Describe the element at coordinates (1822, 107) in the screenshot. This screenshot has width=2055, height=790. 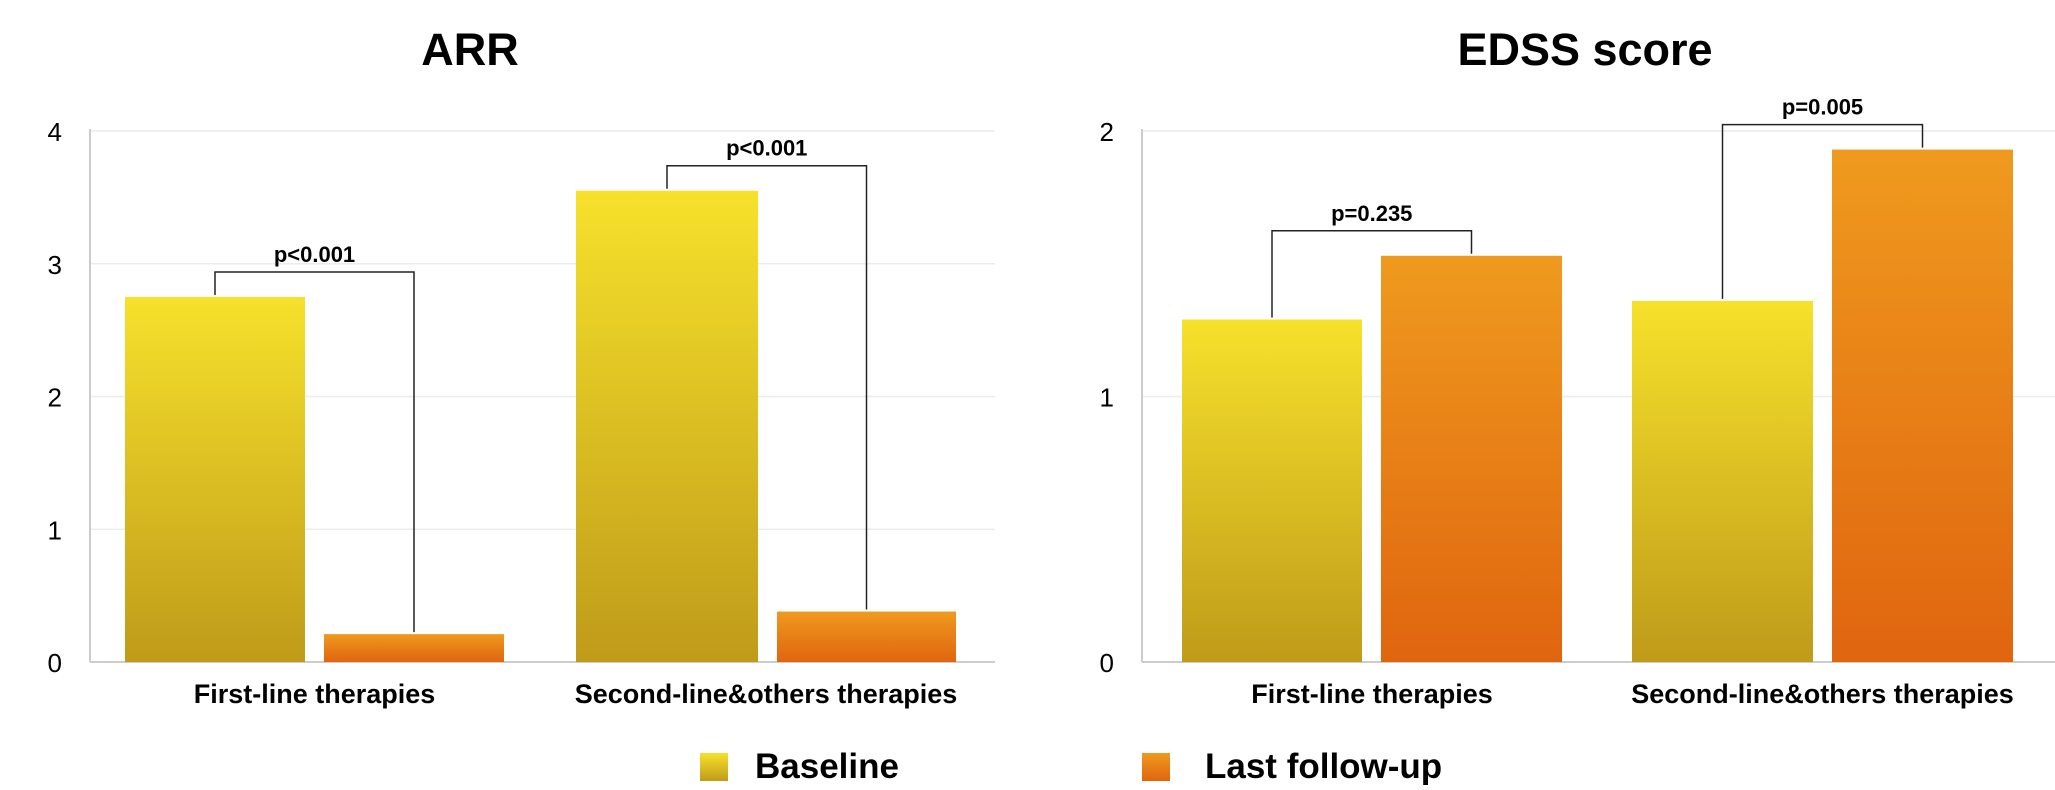
I see `p-value-label: p=0.005` at that location.